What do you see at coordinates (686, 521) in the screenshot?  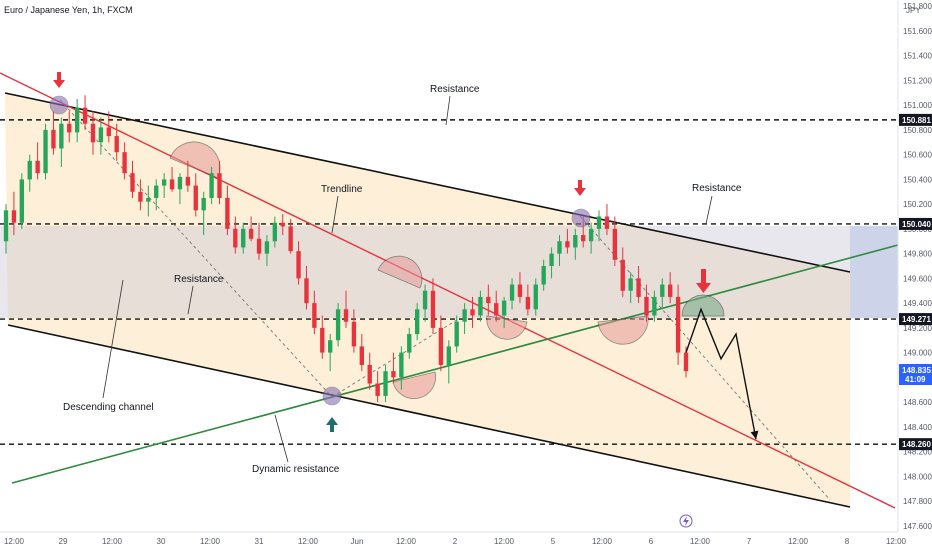 I see `lightning-icon` at bounding box center [686, 521].